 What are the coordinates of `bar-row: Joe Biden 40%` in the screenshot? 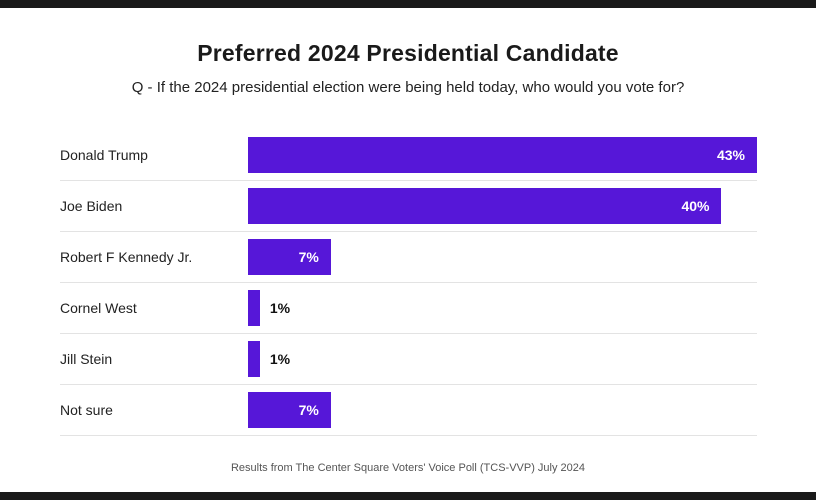 It's located at (408, 206).